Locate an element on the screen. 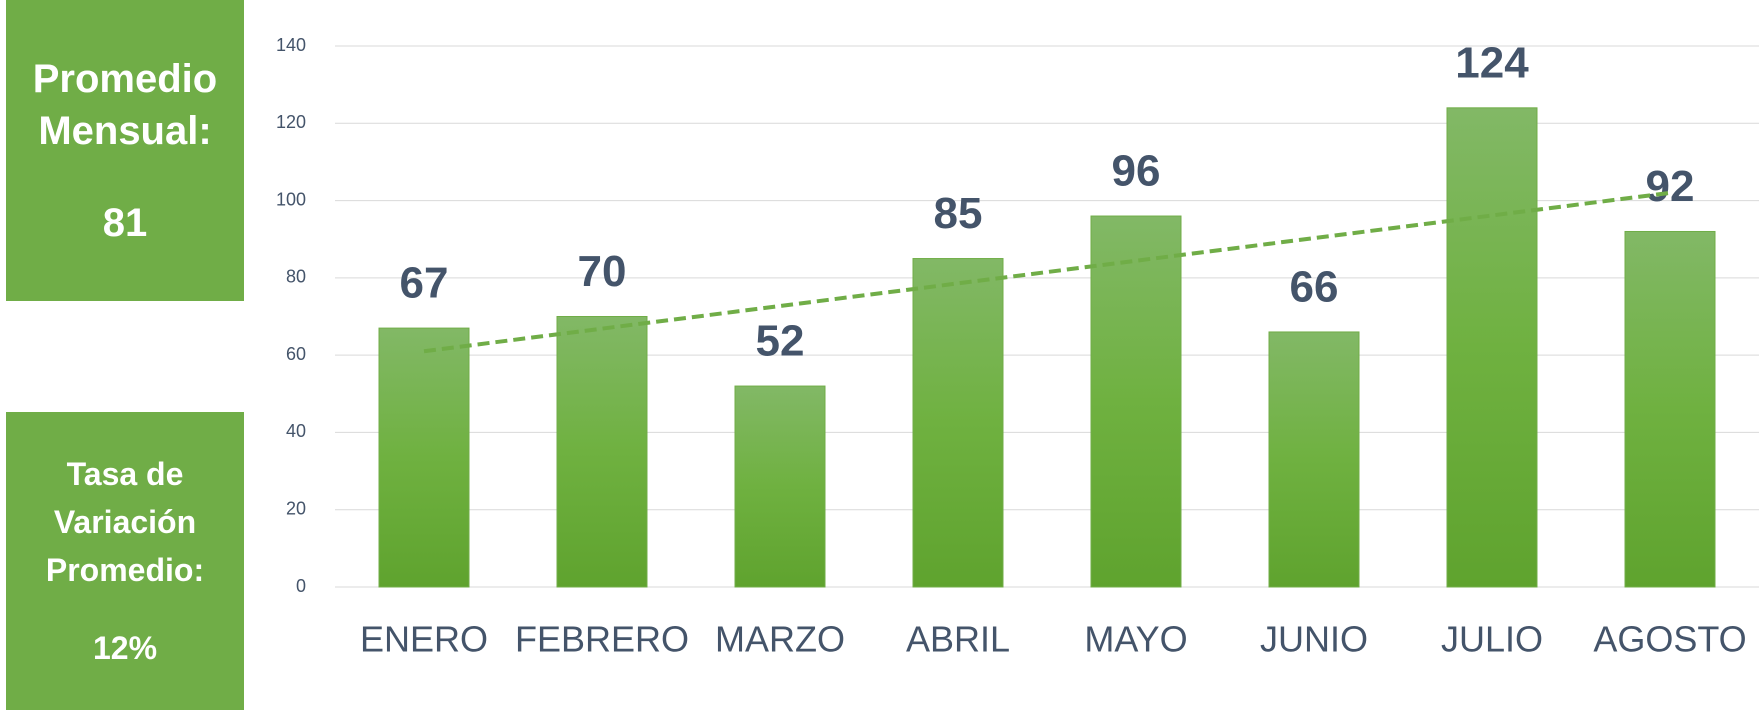 The width and height of the screenshot is (1762, 710). data-label: 92 is located at coordinates (1670, 186).